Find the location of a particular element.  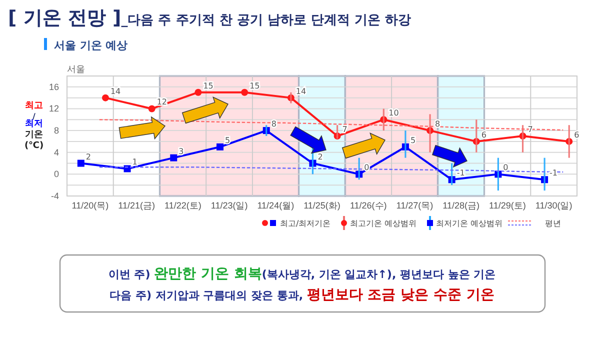

x-tick-label: 11/21(금) is located at coordinates (136, 205).